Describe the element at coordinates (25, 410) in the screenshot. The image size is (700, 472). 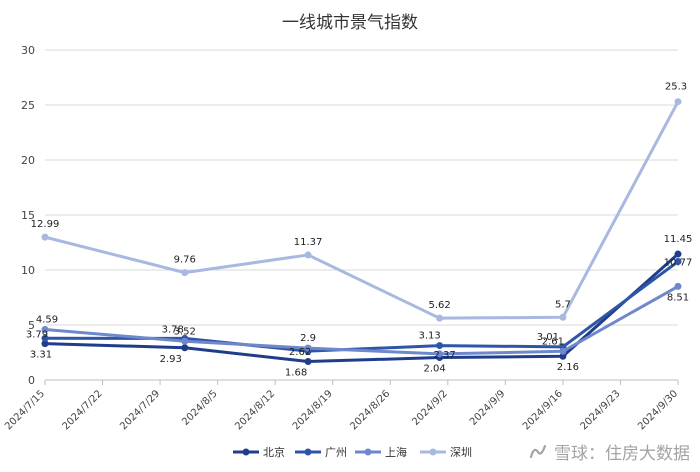
I see `x-tick-label: 2024/7/15` at that location.